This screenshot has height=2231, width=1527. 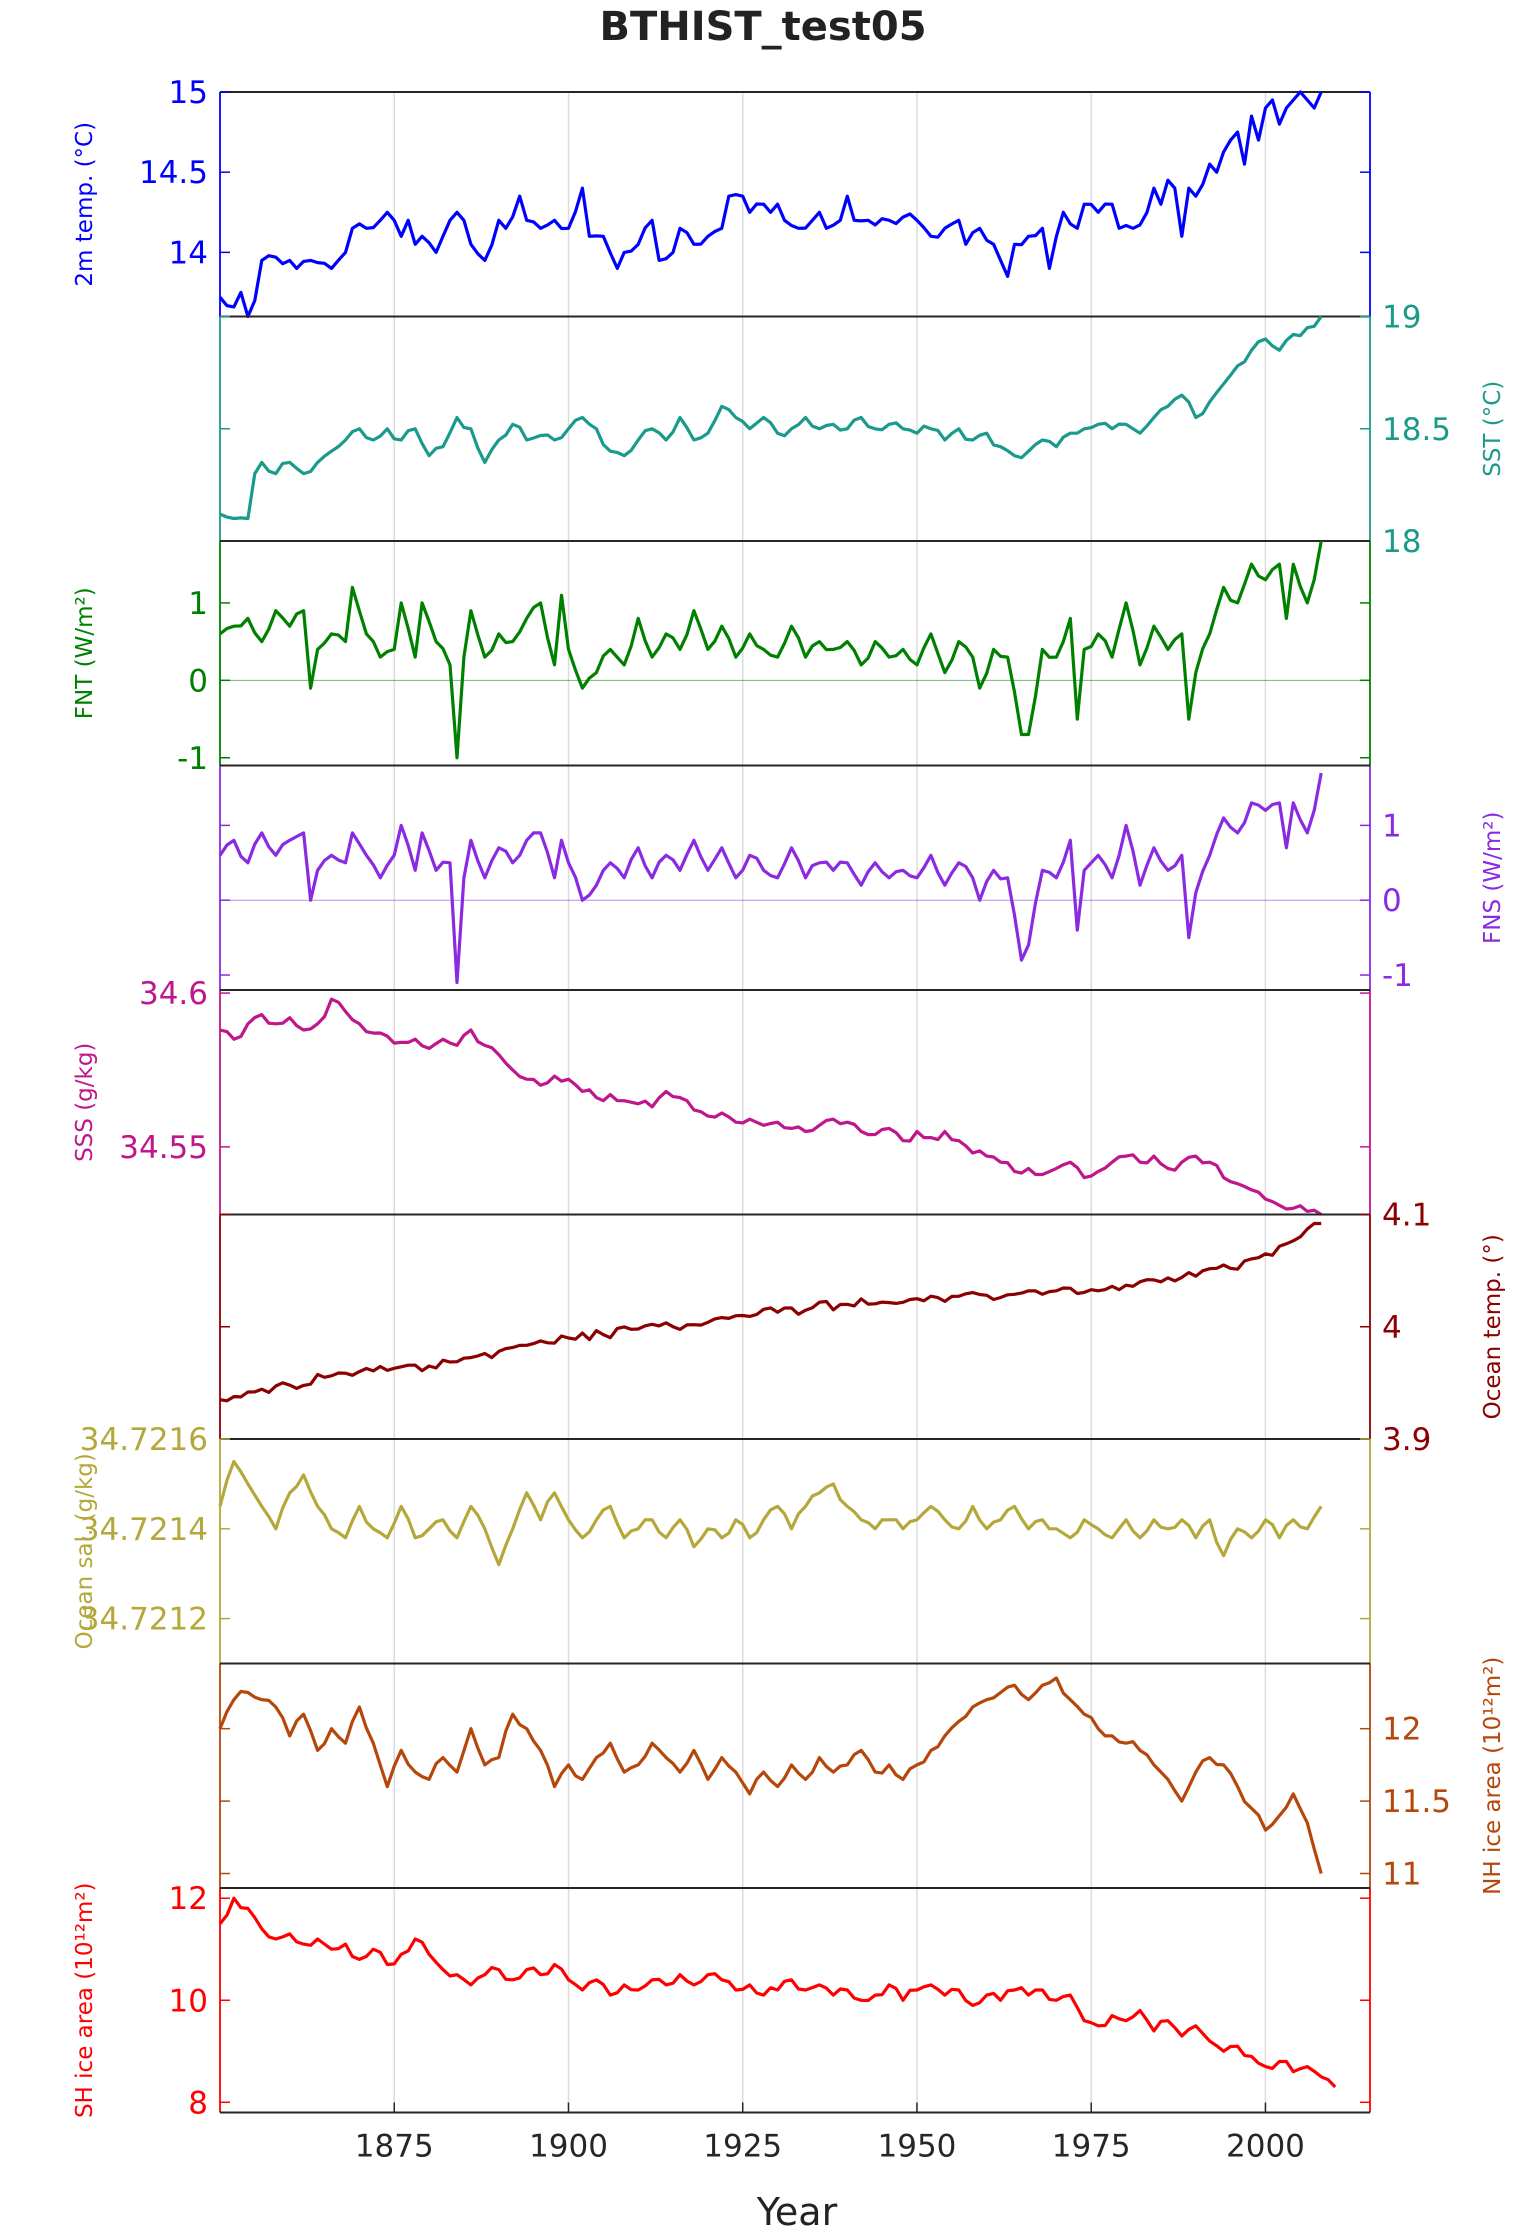 I want to click on y-tick-label: 11, so click(x=1401, y=1875).